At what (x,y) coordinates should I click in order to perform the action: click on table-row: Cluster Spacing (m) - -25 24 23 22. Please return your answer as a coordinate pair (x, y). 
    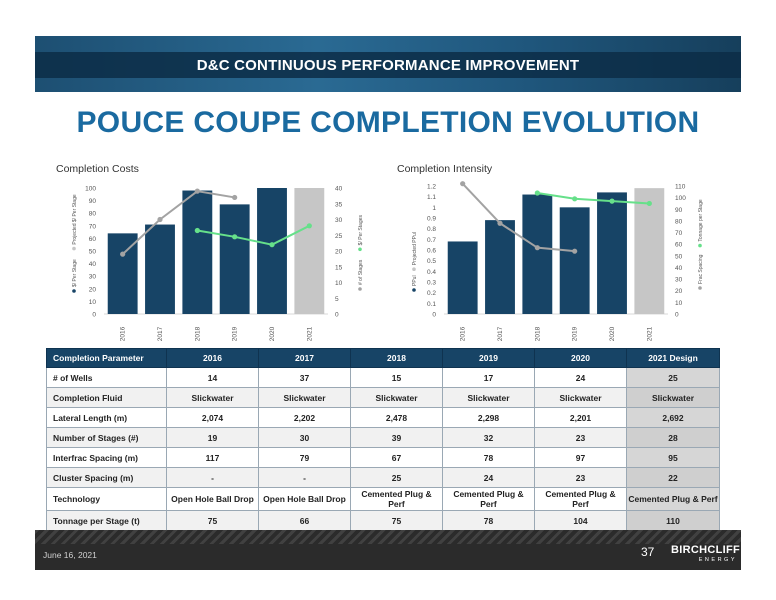
    Looking at the image, I should click on (383, 477).